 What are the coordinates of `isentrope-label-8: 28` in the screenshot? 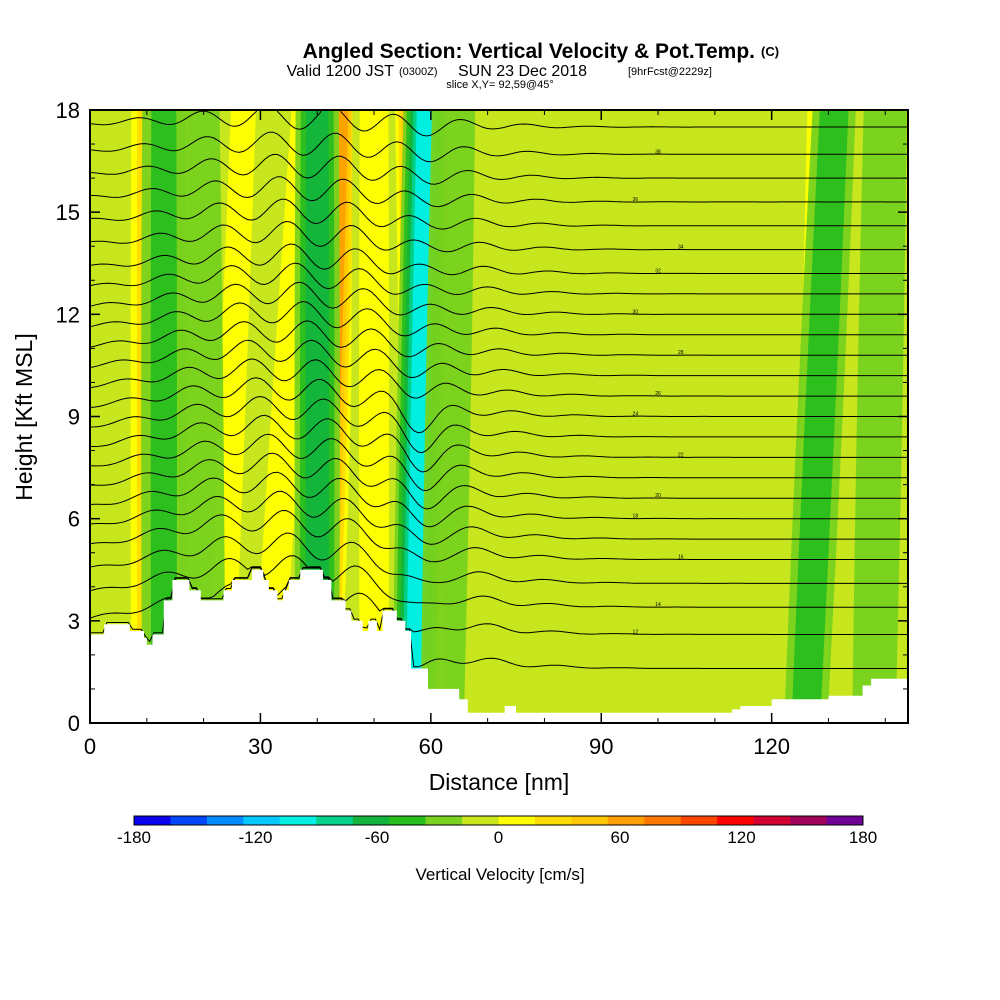 It's located at (681, 353).